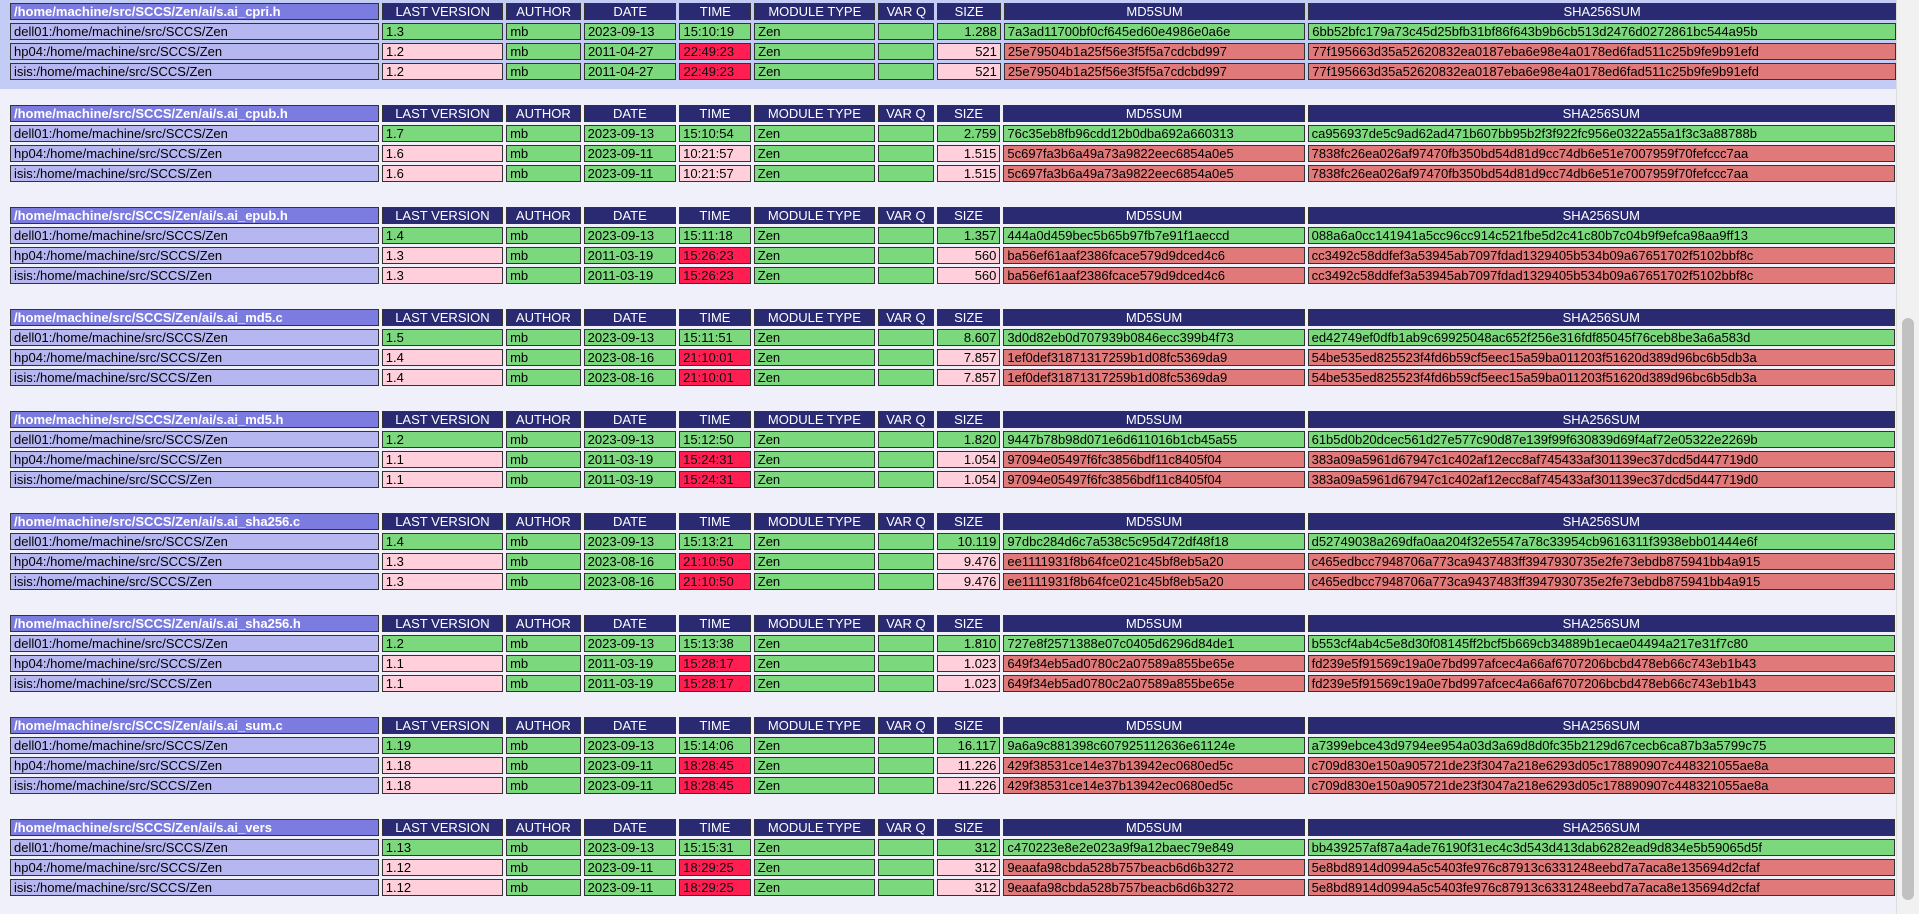 This screenshot has width=1919, height=914. Describe the element at coordinates (1154, 51) in the screenshot. I see `md5-cell: 25e79504b1a25f56e3f5f5a7cdcbd997` at that location.